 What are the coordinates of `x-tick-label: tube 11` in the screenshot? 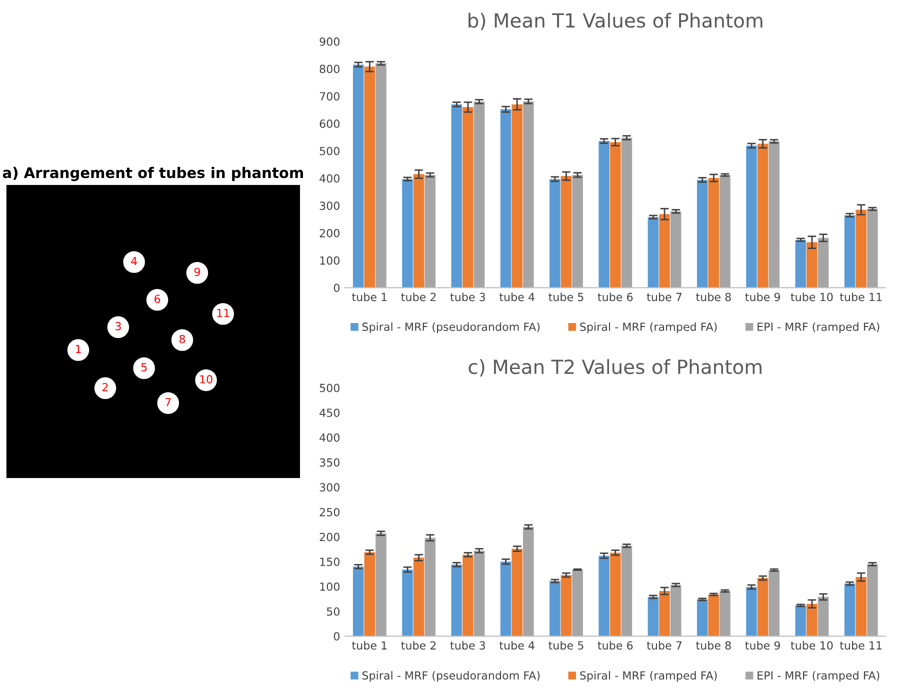 It's located at (861, 297).